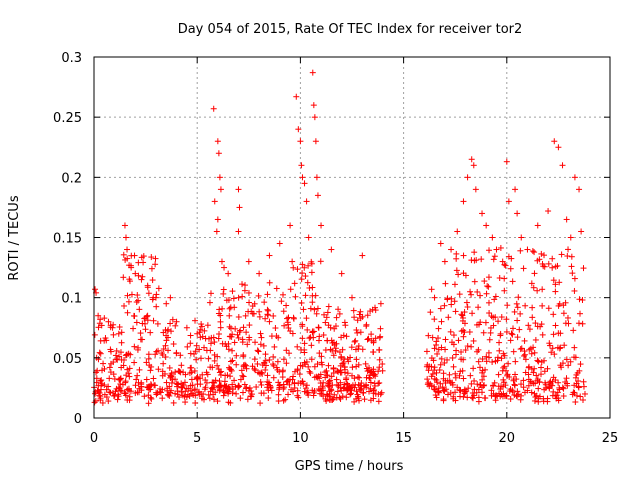 The image size is (640, 480). What do you see at coordinates (71, 58) in the screenshot?
I see `y-tick-label: 0.3` at bounding box center [71, 58].